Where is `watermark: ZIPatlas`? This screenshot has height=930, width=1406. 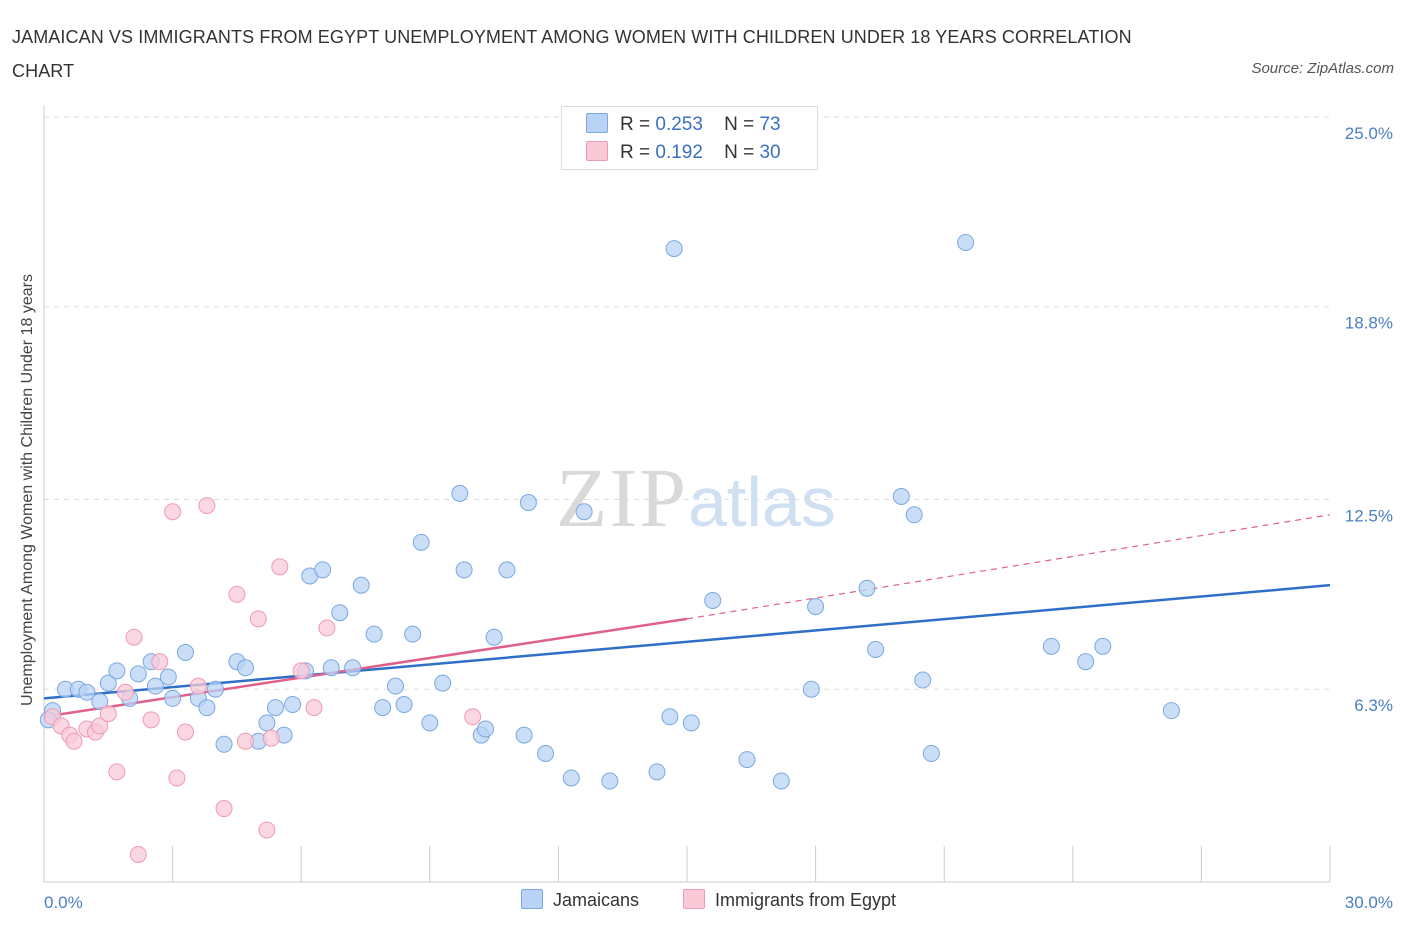
watermark: ZIPatlas is located at coordinates (696, 498).